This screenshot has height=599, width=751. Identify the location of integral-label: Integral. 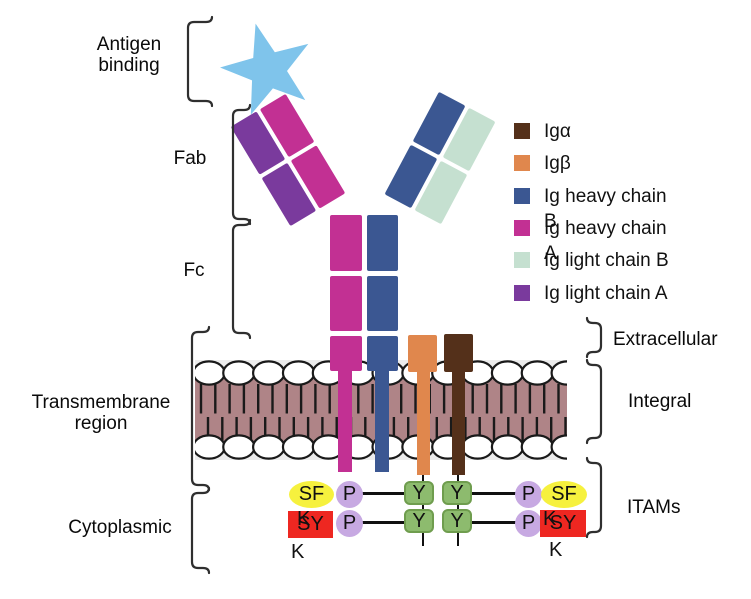
(660, 401).